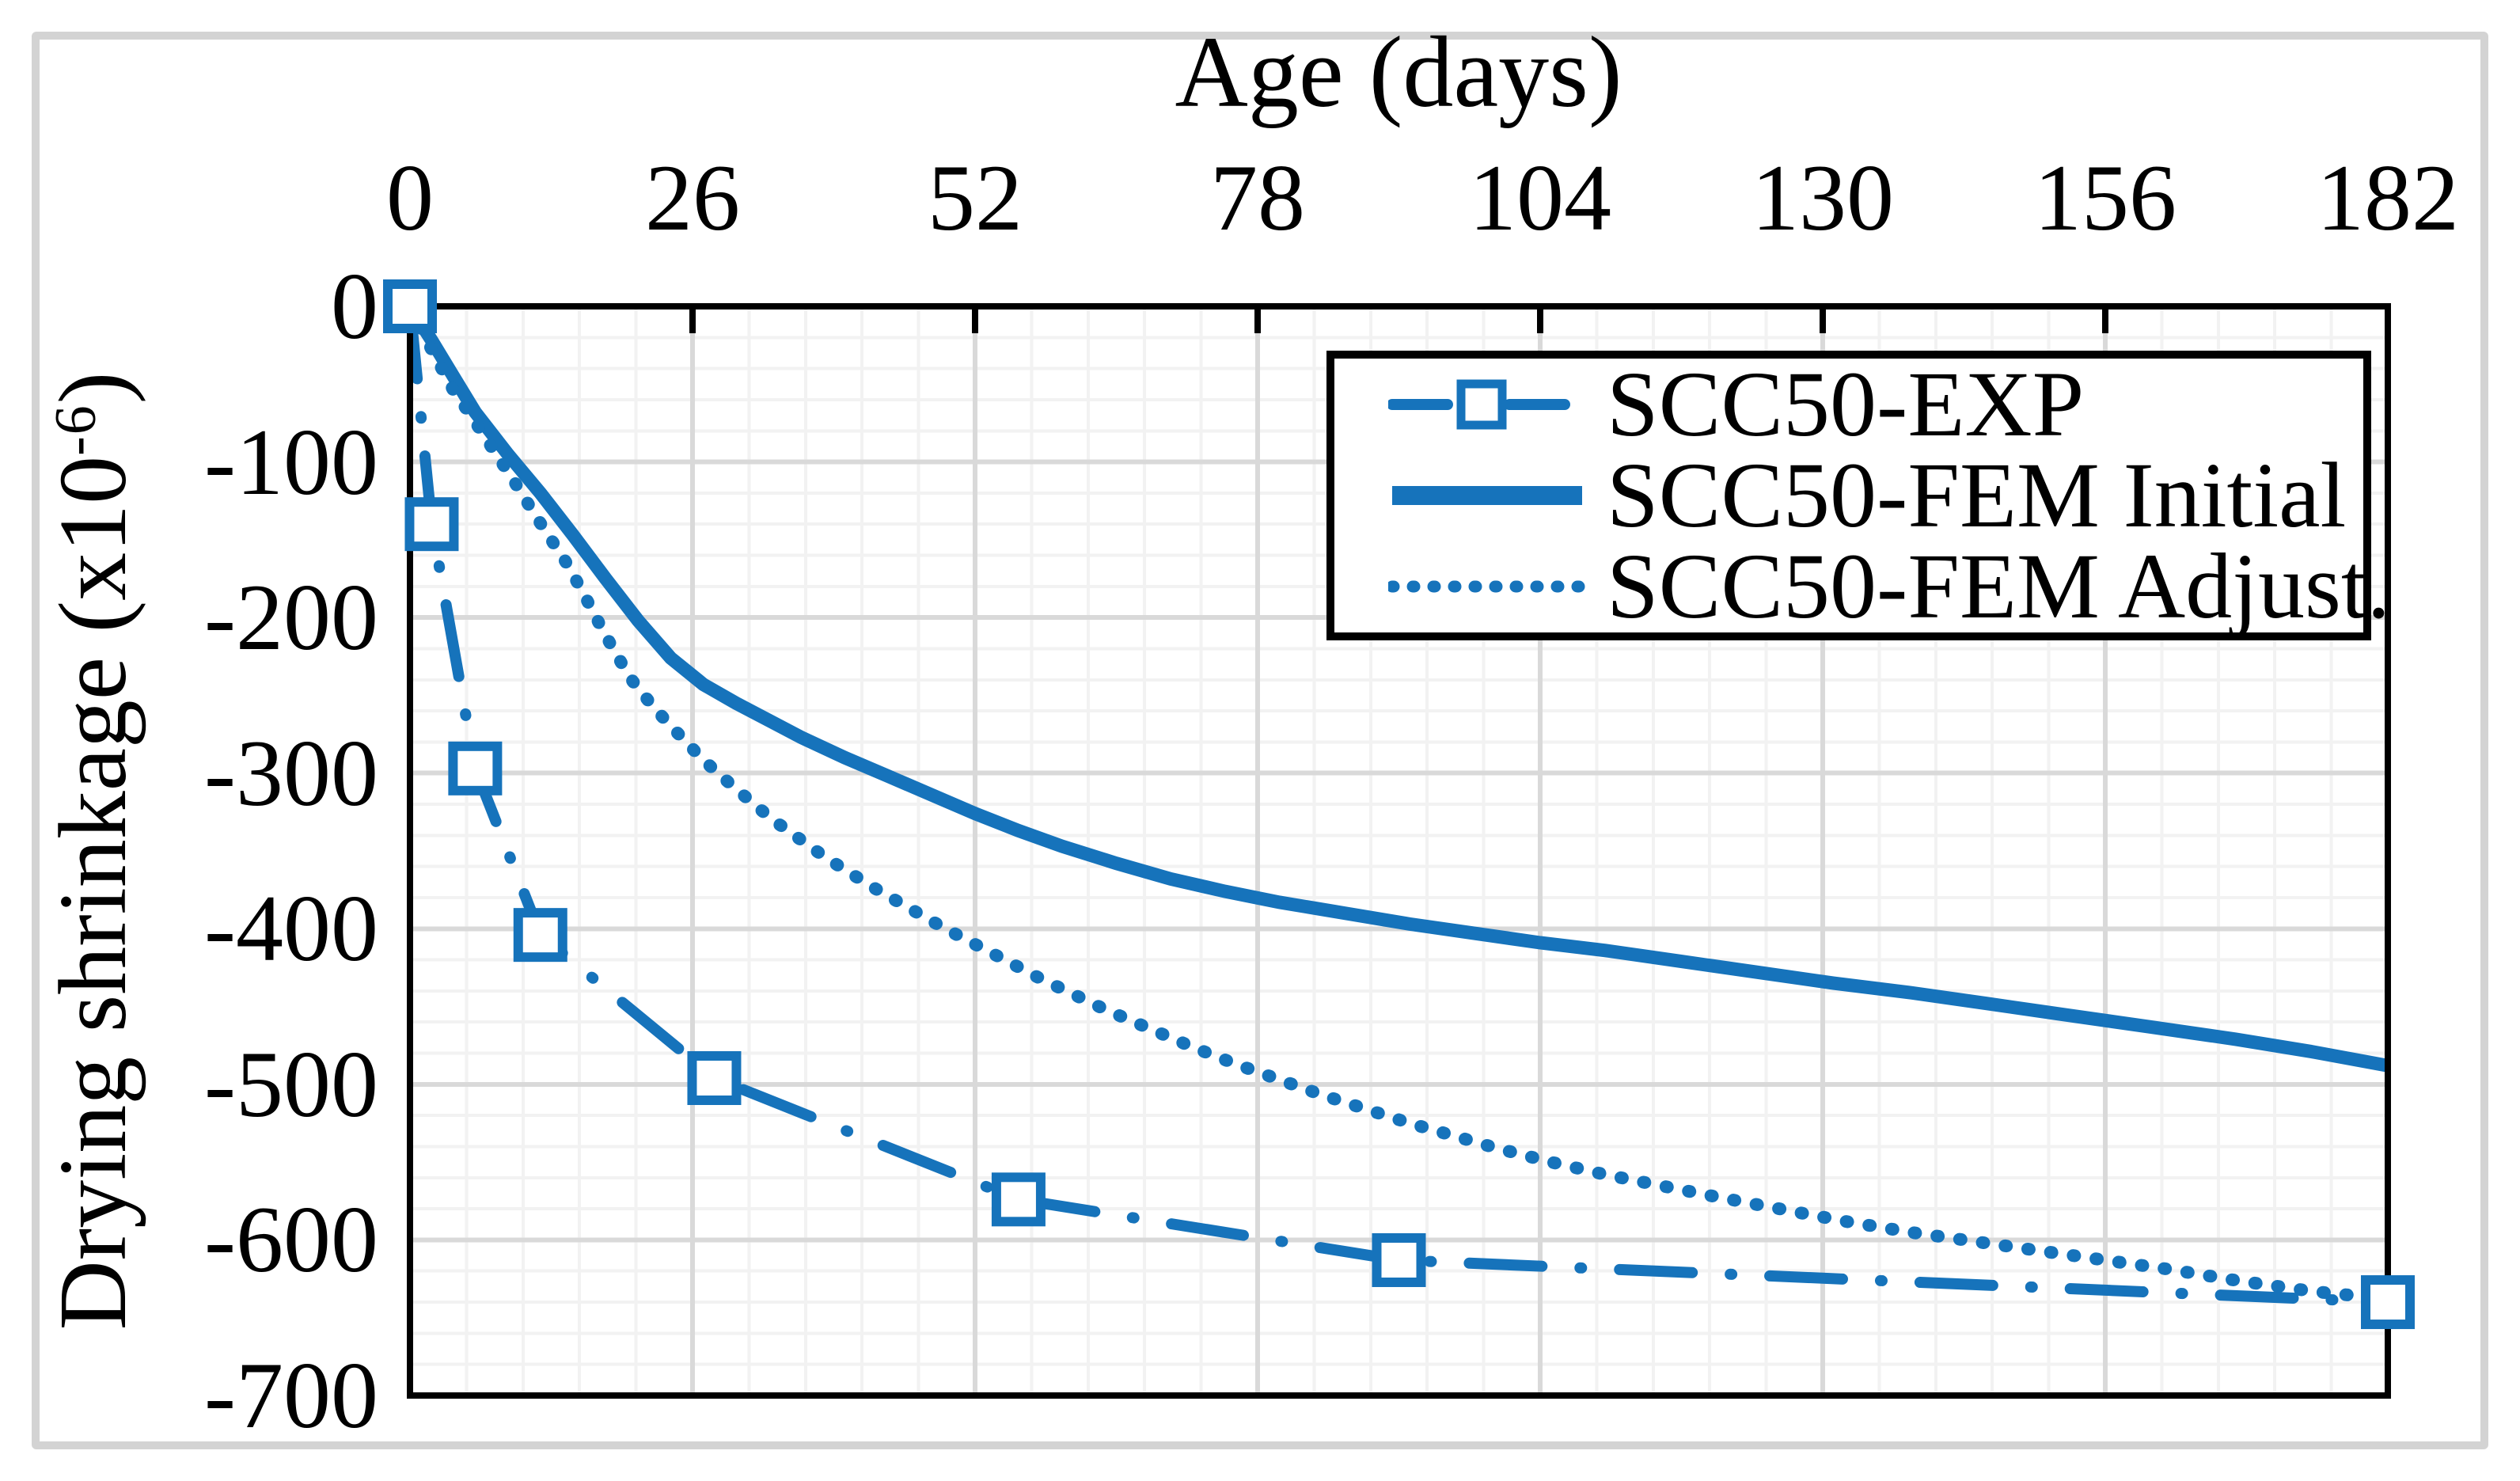 The image size is (2520, 1481). What do you see at coordinates (1398, 72) in the screenshot?
I see `x-axis-title: Age (days)` at bounding box center [1398, 72].